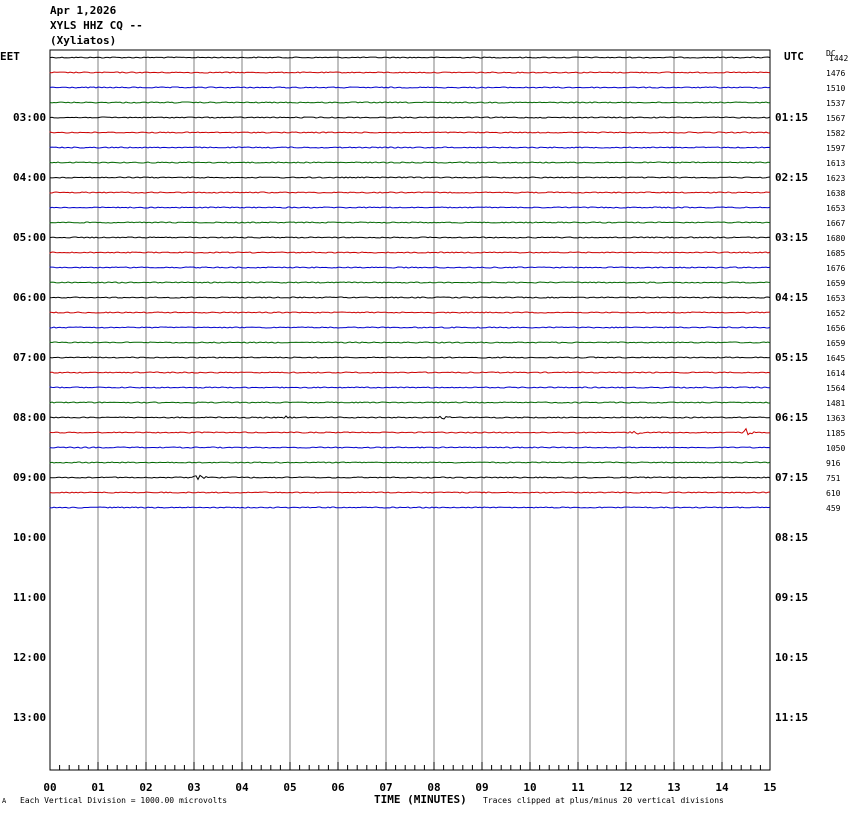  What do you see at coordinates (792, 417) in the screenshot?
I see `right-hour-label: 06:15` at bounding box center [792, 417].